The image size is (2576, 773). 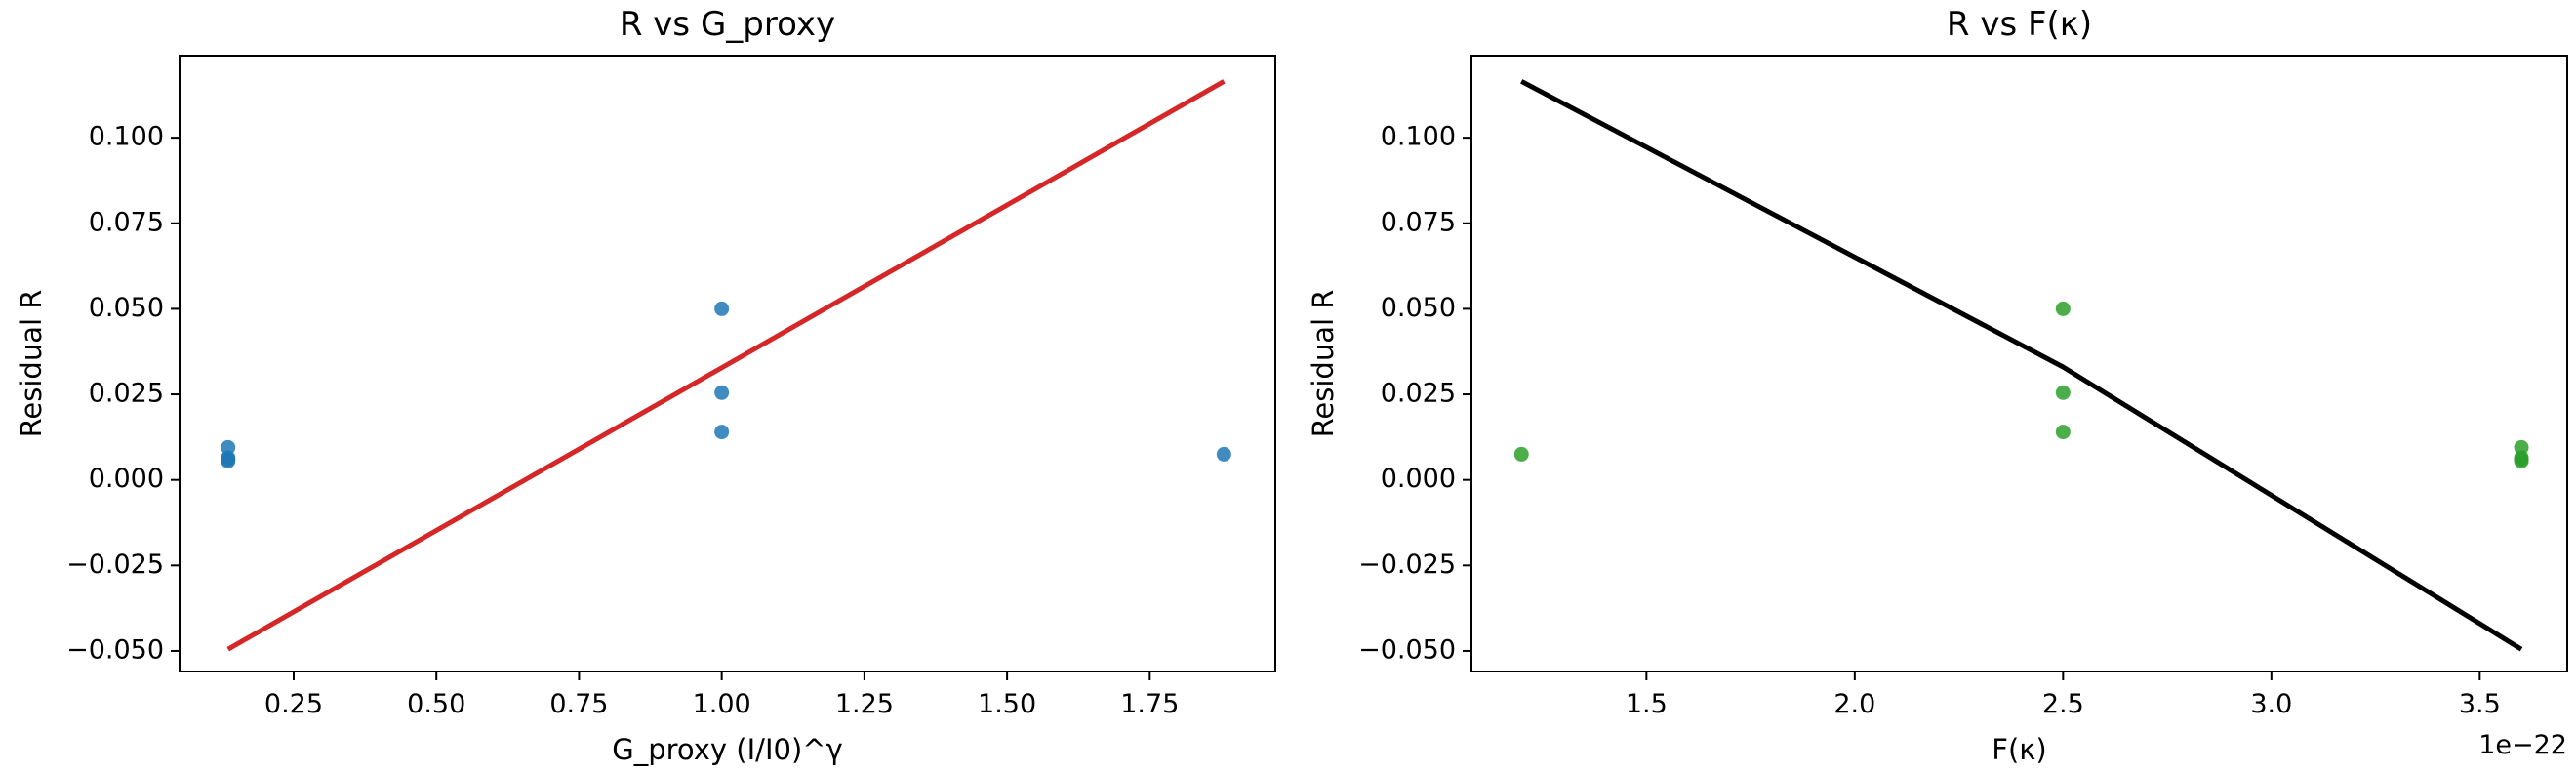 What do you see at coordinates (722, 704) in the screenshot?
I see `x-tick-label: 1.00` at bounding box center [722, 704].